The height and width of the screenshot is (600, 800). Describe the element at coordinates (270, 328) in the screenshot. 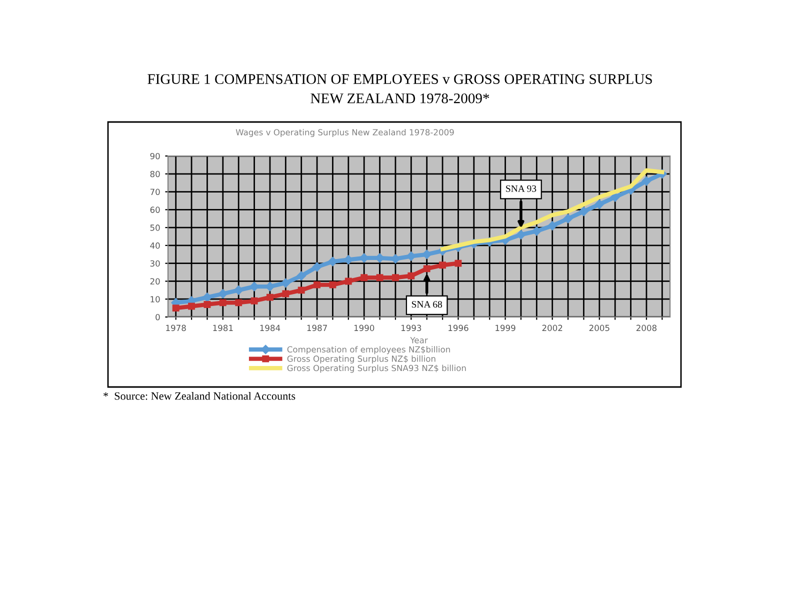

I see `x-tick-label: 1984` at that location.